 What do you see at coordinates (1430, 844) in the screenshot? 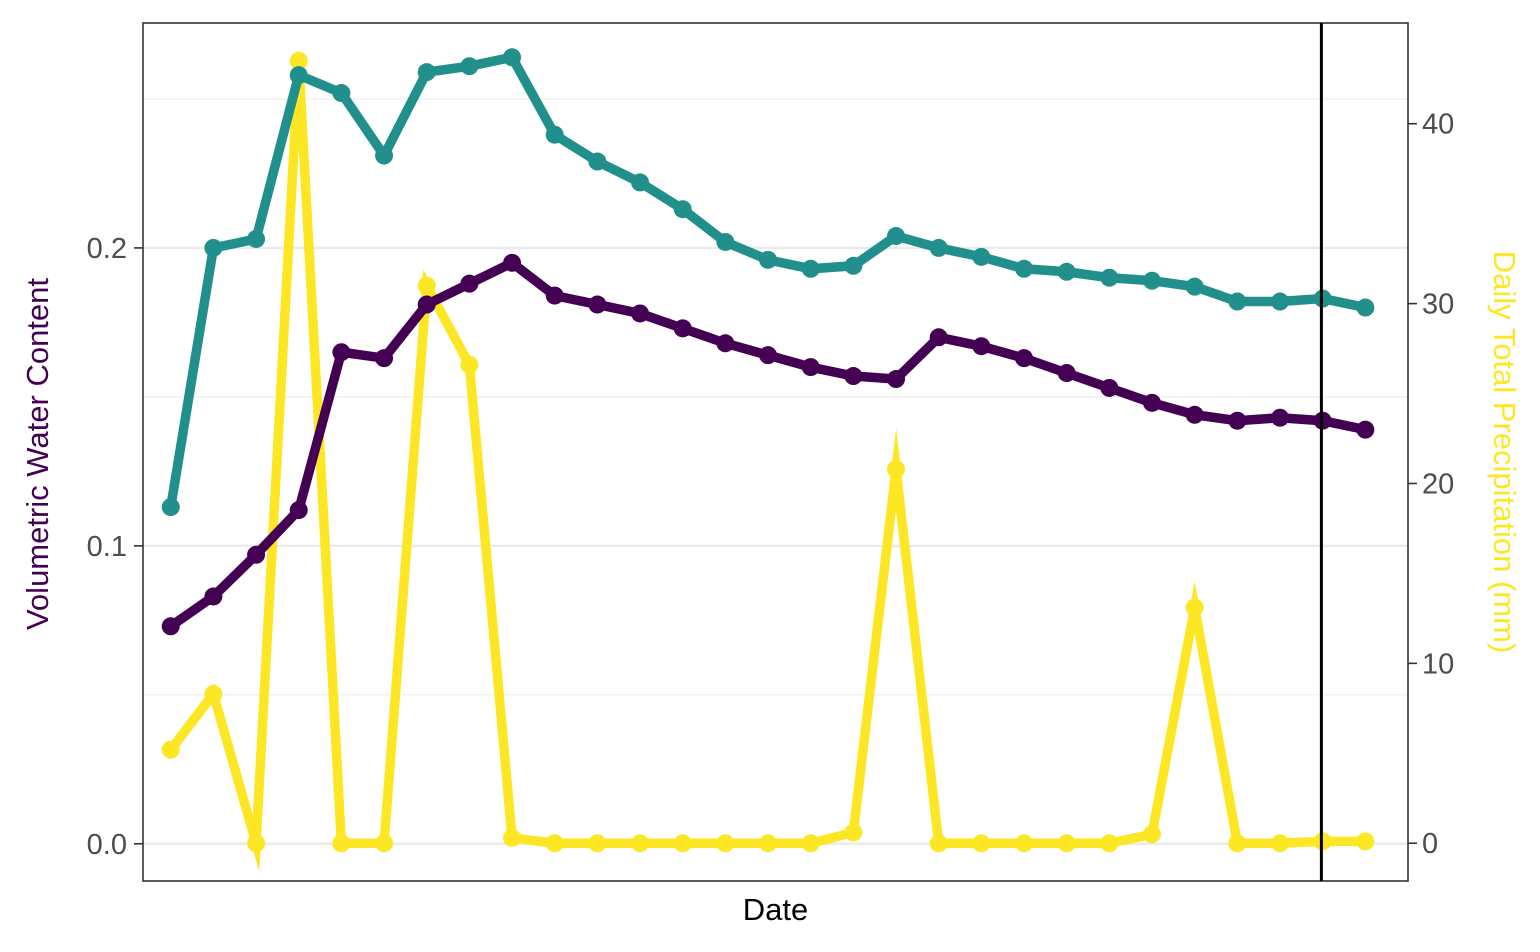
I see `right-tick-label: 0` at bounding box center [1430, 844].